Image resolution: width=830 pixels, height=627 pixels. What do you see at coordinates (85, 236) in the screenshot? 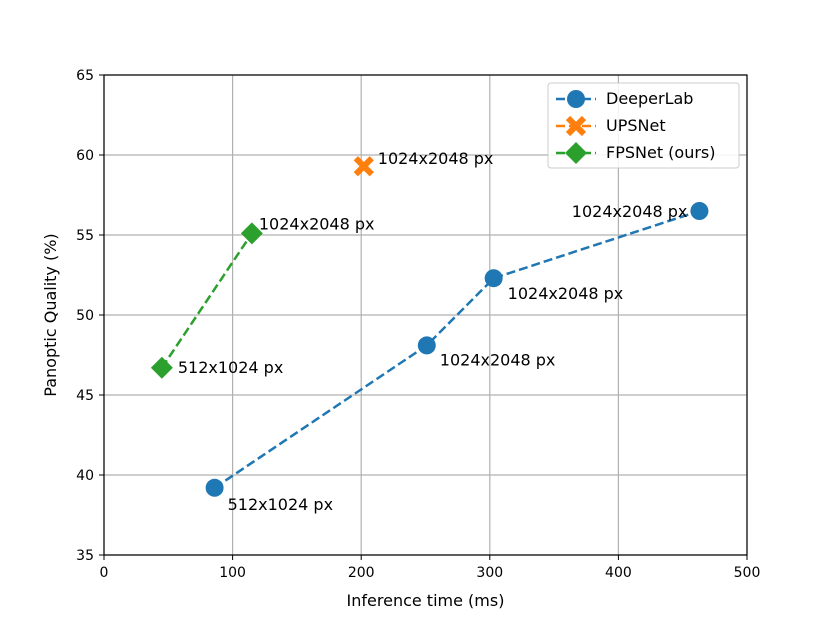
I see `y-tick-label: 55` at bounding box center [85, 236].